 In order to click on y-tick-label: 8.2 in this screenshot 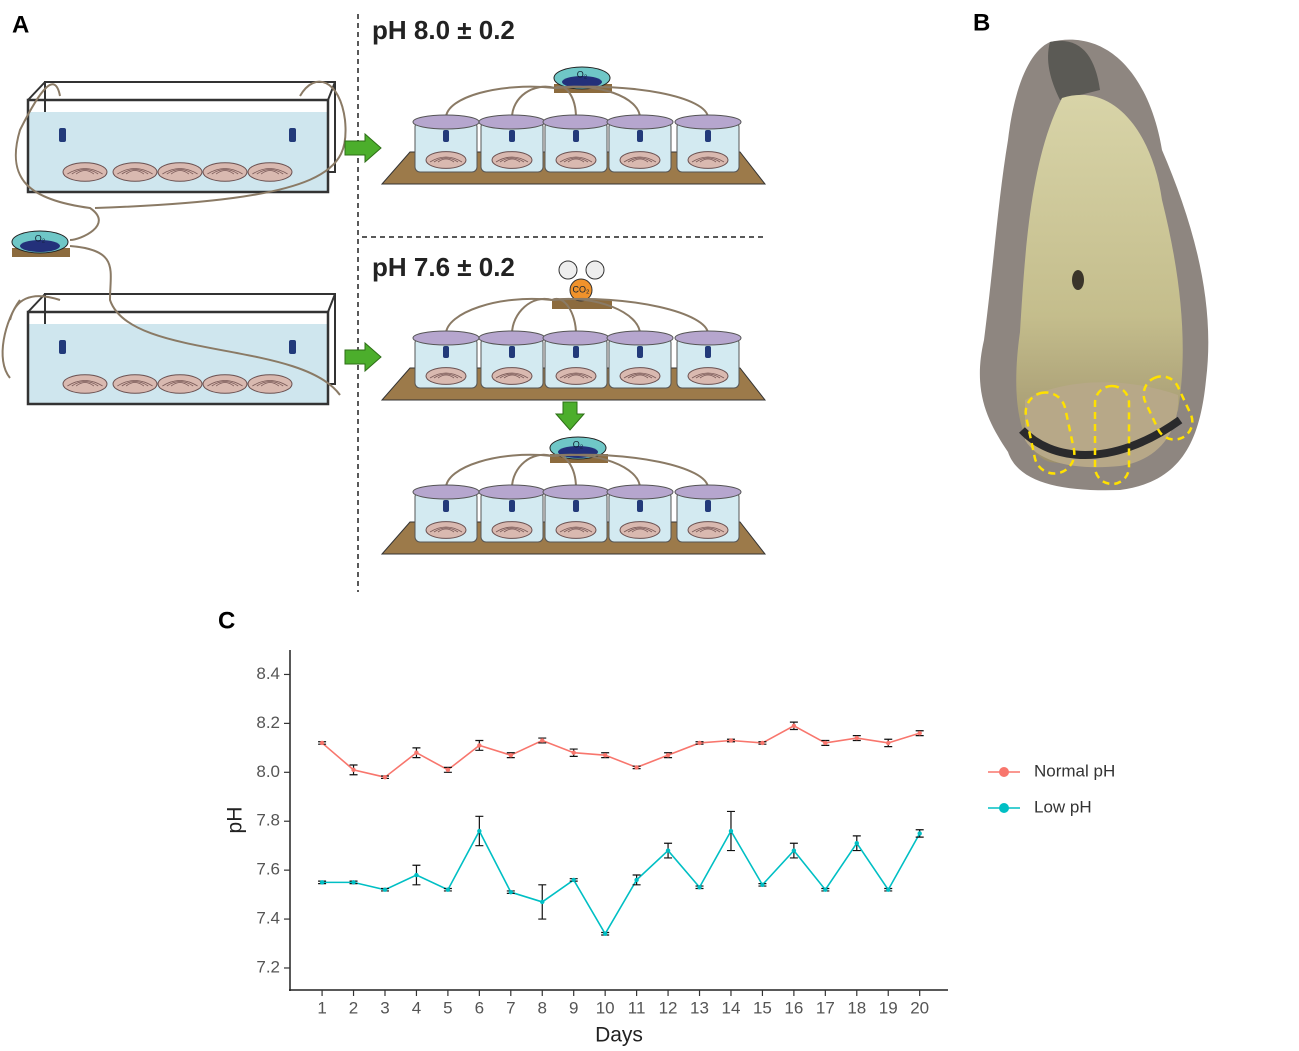, I will do `click(268, 722)`.